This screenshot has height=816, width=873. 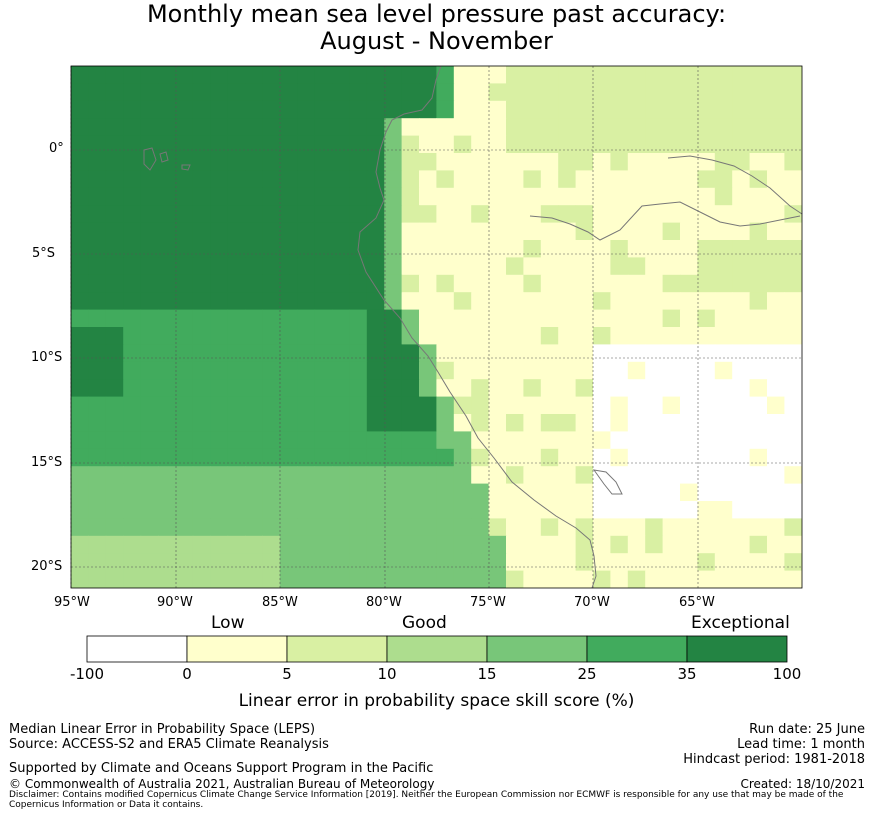 I want to click on lat-label-5s: 5°S, so click(x=44, y=253).